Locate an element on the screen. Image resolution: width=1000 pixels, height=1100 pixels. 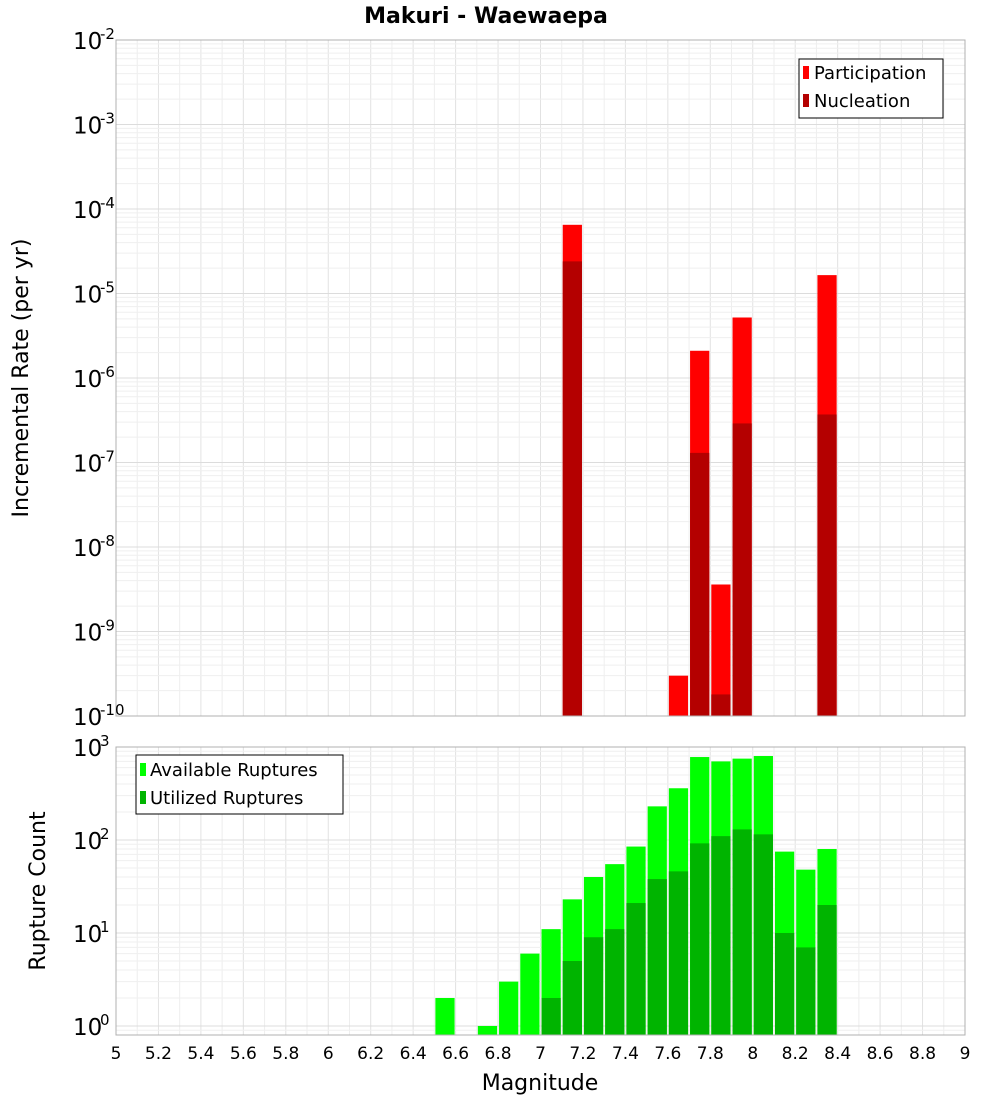
y-tick-exponent: -7 is located at coordinates (107, 457).